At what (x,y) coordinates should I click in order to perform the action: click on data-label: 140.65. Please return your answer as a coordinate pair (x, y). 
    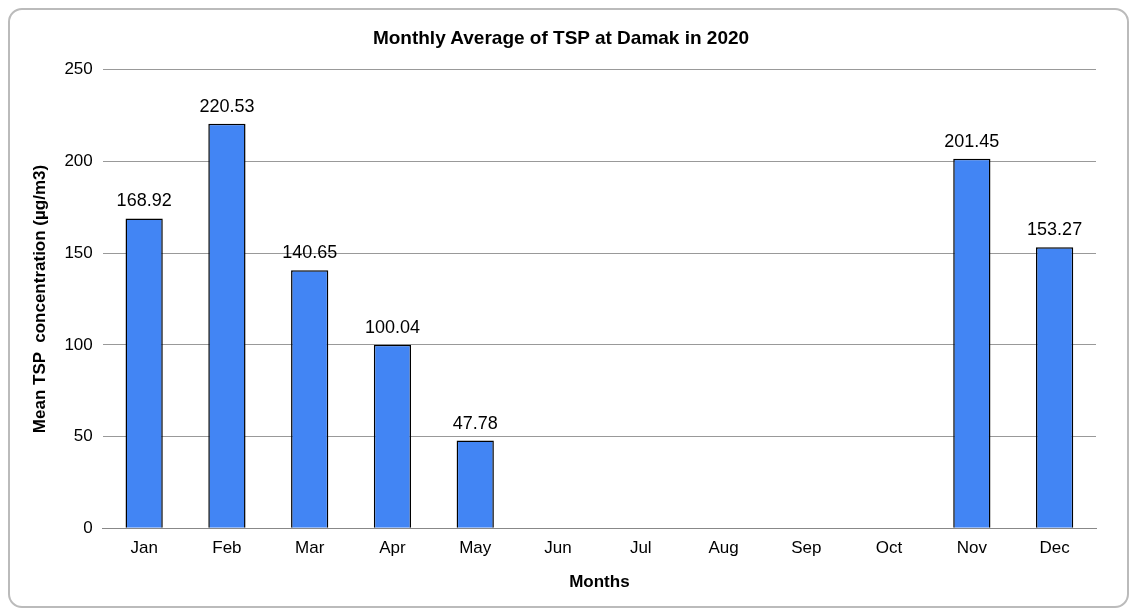
    Looking at the image, I should click on (310, 252).